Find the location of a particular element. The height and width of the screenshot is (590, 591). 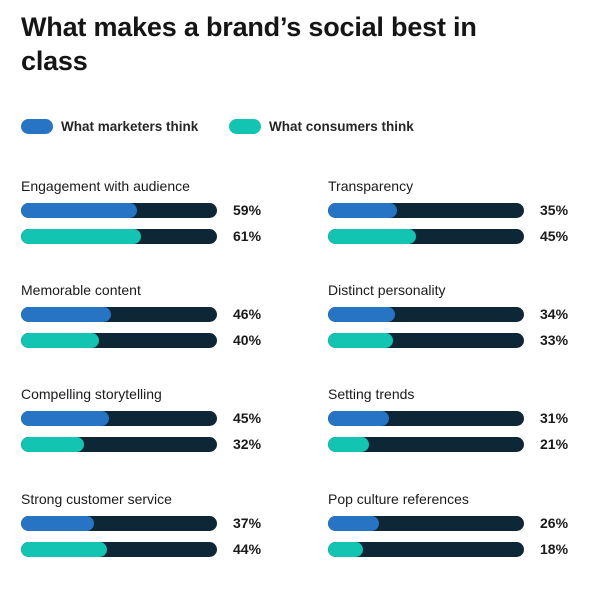

value-label-marketers: 59% is located at coordinates (247, 210).